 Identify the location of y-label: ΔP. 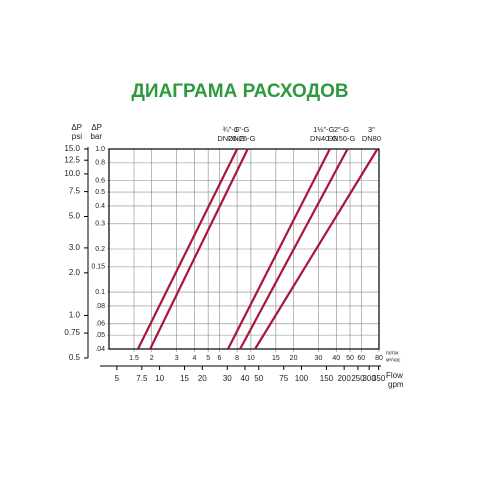
(96, 127).